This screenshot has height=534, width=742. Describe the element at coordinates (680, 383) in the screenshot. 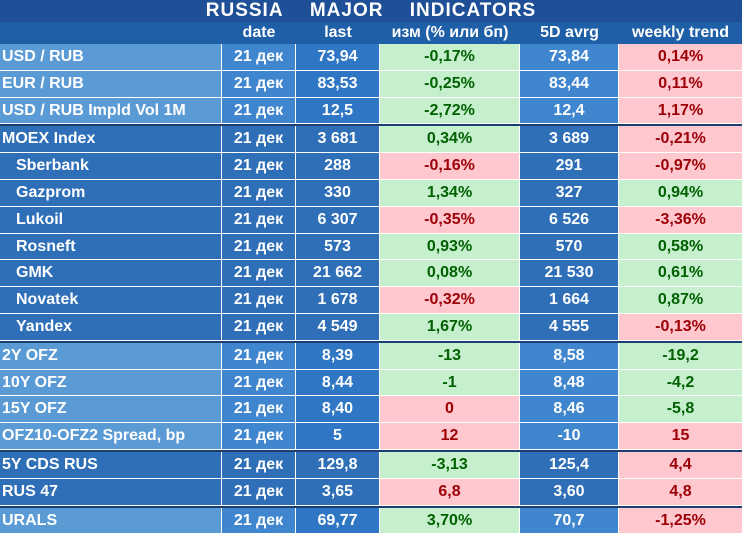

I see `row-weekly-trend: -4,2` at that location.